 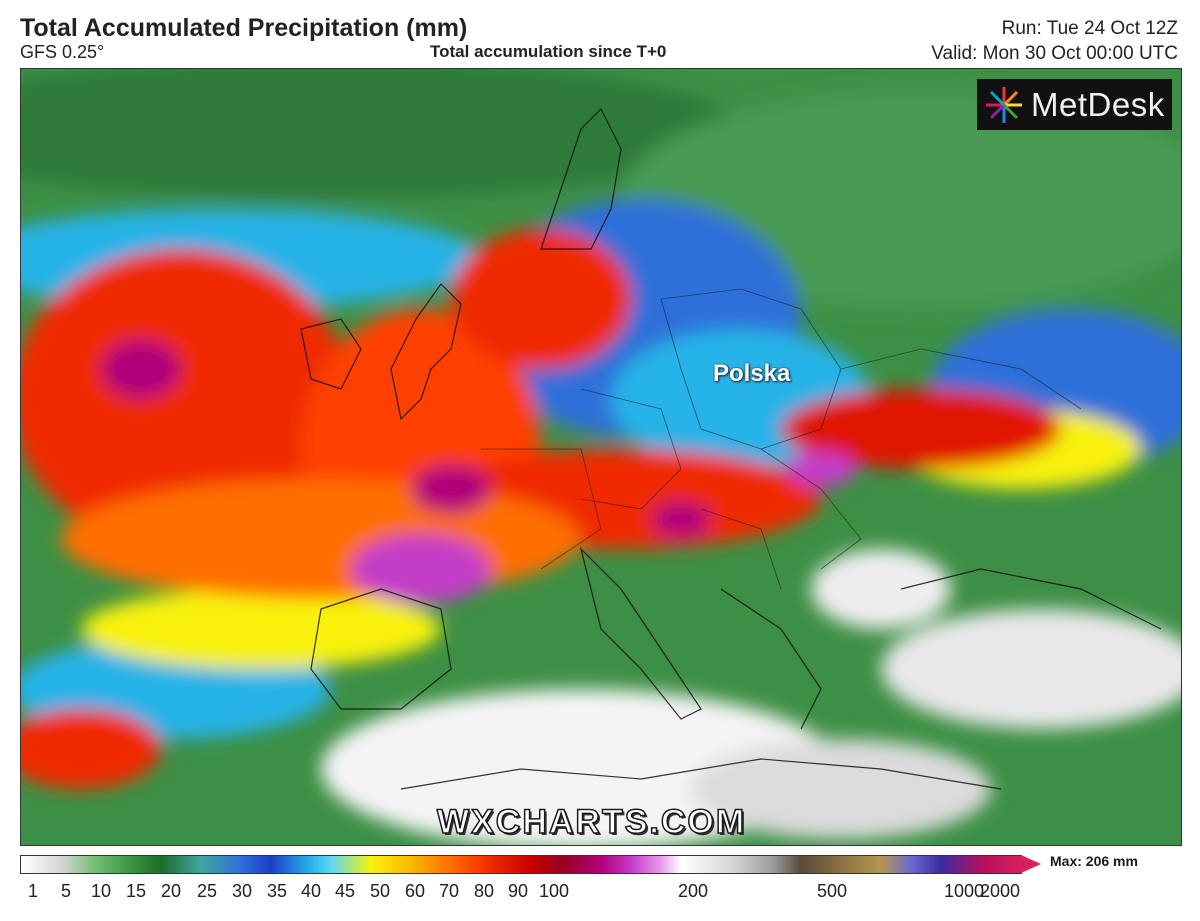 What do you see at coordinates (1089, 28) in the screenshot?
I see `run-label: Run: Tue 24 Oct 12Z` at bounding box center [1089, 28].